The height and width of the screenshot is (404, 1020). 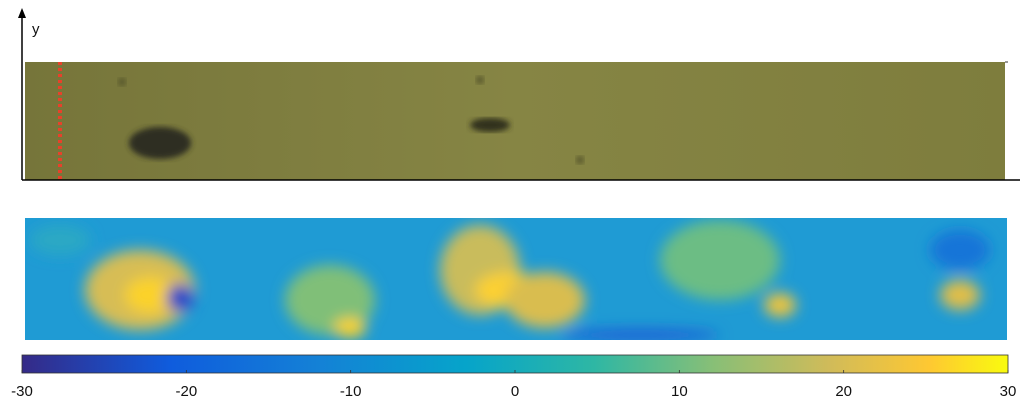 I want to click on x-tick-label: 0, so click(x=515, y=391).